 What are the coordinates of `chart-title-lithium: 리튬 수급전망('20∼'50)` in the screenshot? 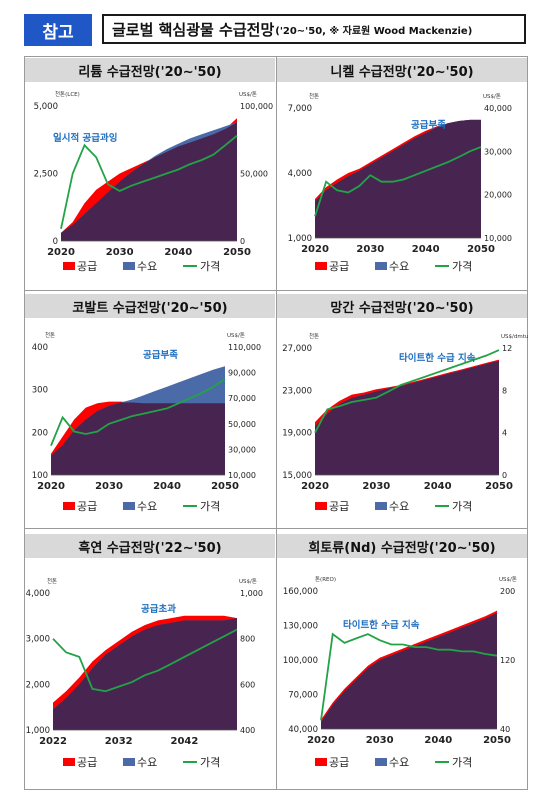 It's located at (150, 70).